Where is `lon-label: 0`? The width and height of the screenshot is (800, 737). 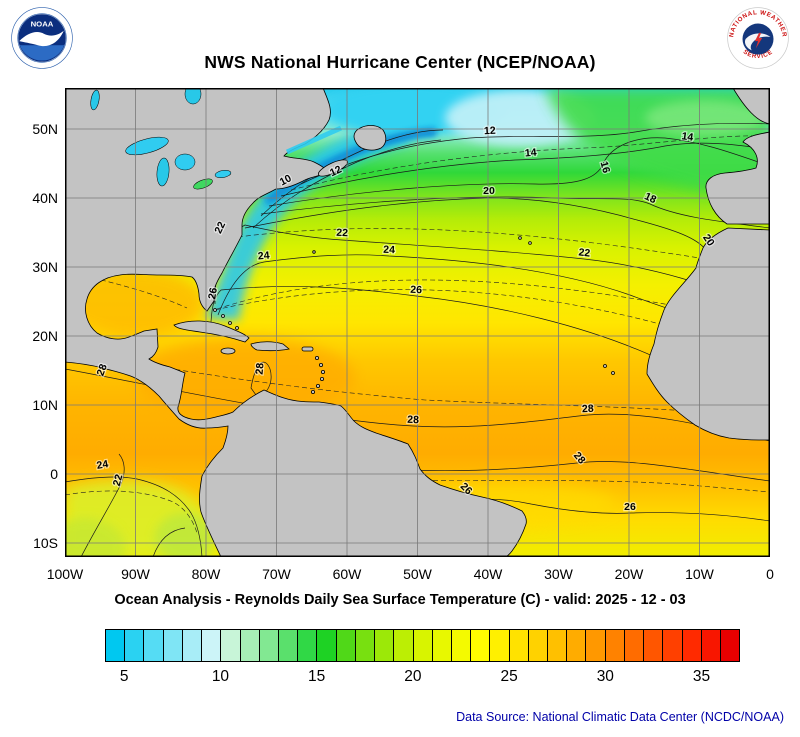 lon-label: 0 is located at coordinates (770, 574).